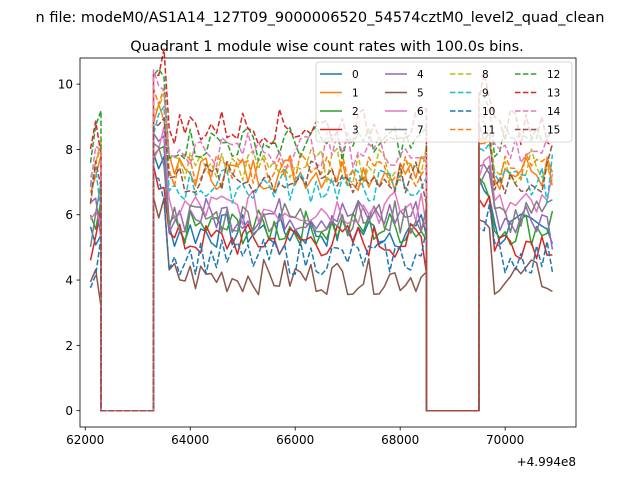 Image resolution: width=640 pixels, height=480 pixels. What do you see at coordinates (69, 411) in the screenshot?
I see `y-tick-label: 0` at bounding box center [69, 411].